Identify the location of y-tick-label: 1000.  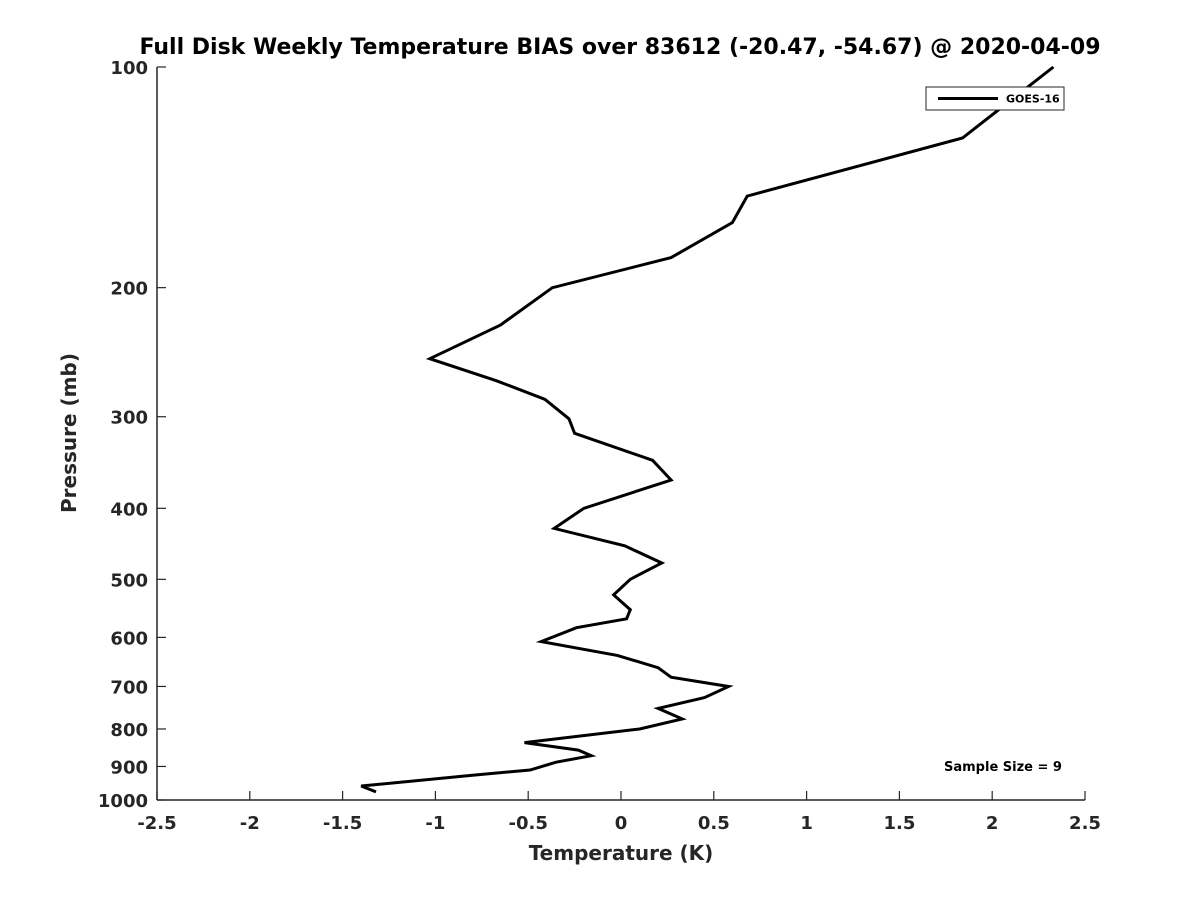
(123, 801).